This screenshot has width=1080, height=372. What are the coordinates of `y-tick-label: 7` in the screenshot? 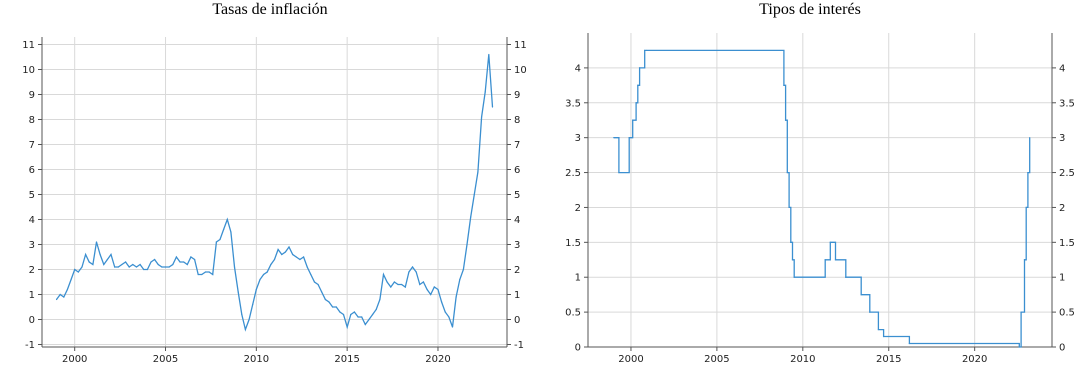 It's located at (32, 145).